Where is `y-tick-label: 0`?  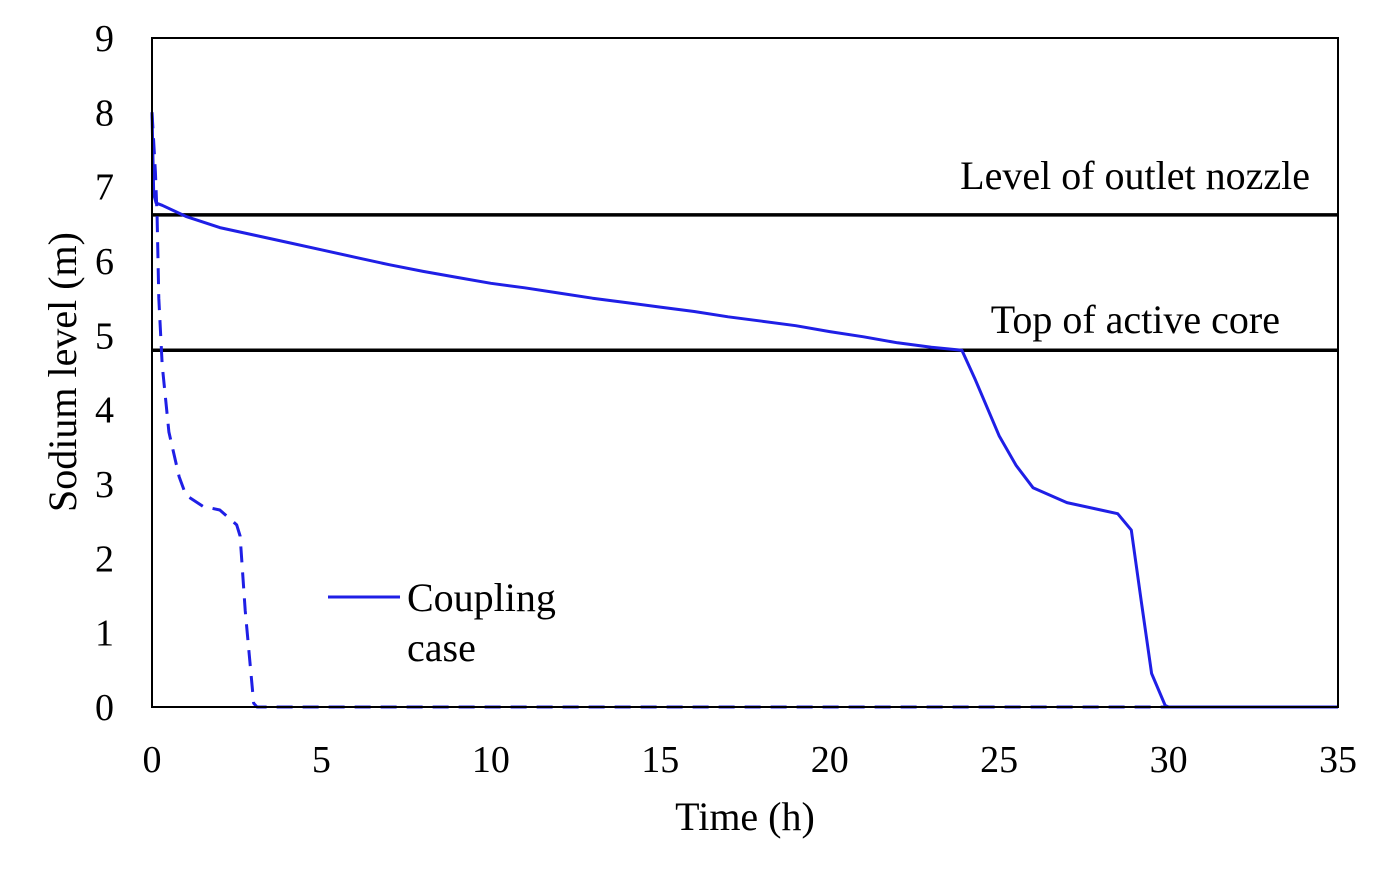
y-tick-label: 0 is located at coordinates (104, 708).